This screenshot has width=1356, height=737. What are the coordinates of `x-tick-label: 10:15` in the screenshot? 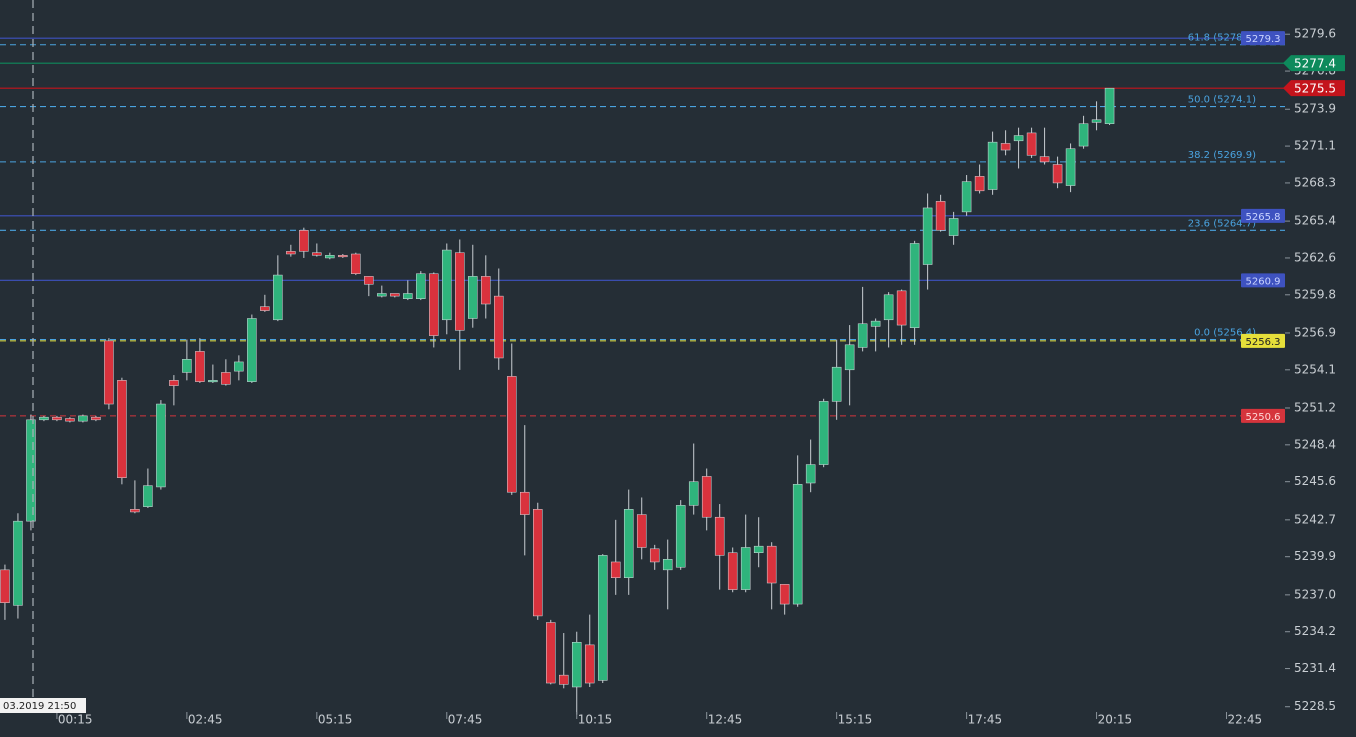 It's located at (595, 720).